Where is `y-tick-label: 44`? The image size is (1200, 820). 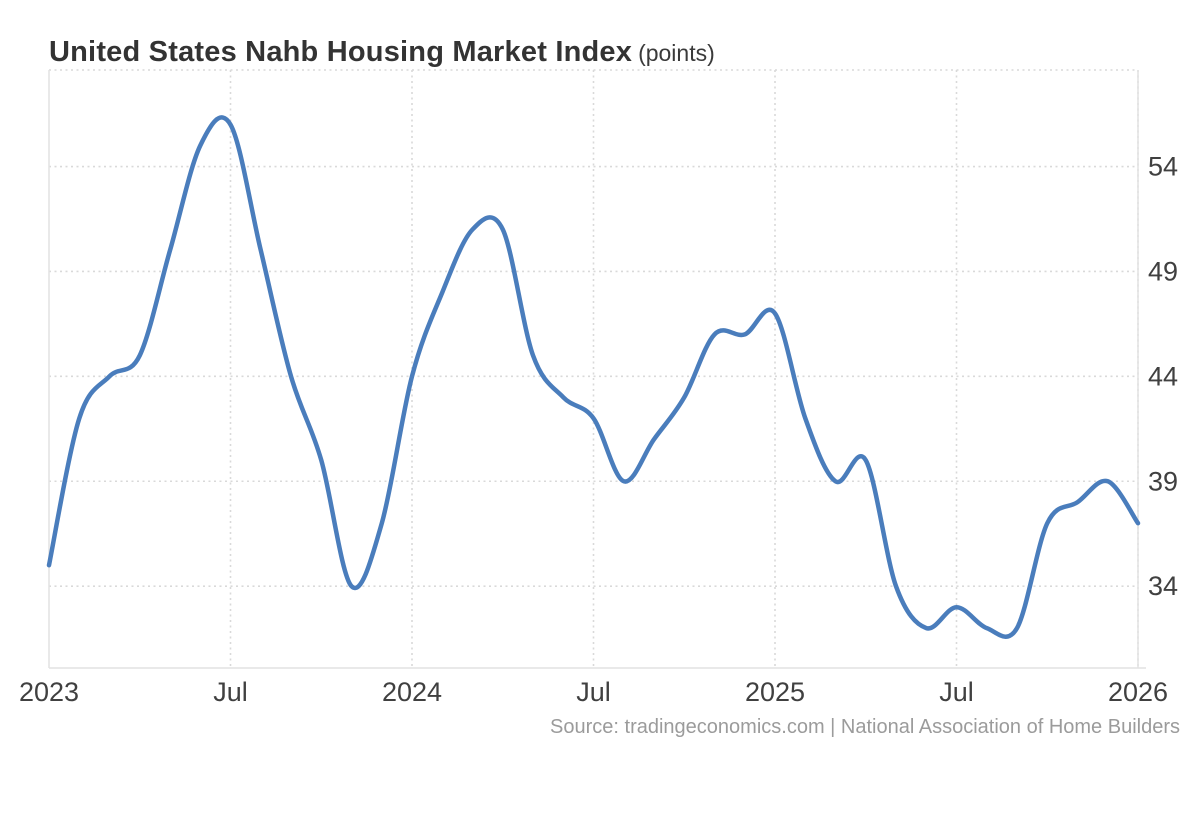
y-tick-label: 44 is located at coordinates (1163, 376).